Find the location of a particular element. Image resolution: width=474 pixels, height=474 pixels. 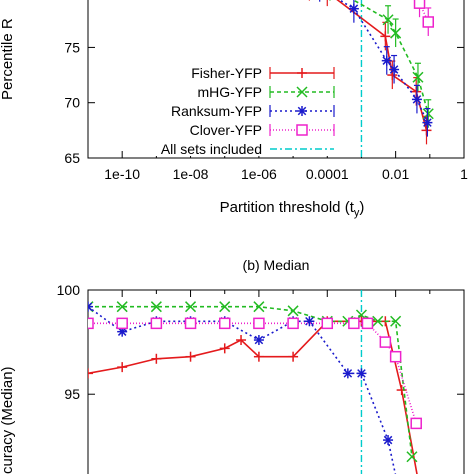

x-tick-label: 0.01 is located at coordinates (395, 174).